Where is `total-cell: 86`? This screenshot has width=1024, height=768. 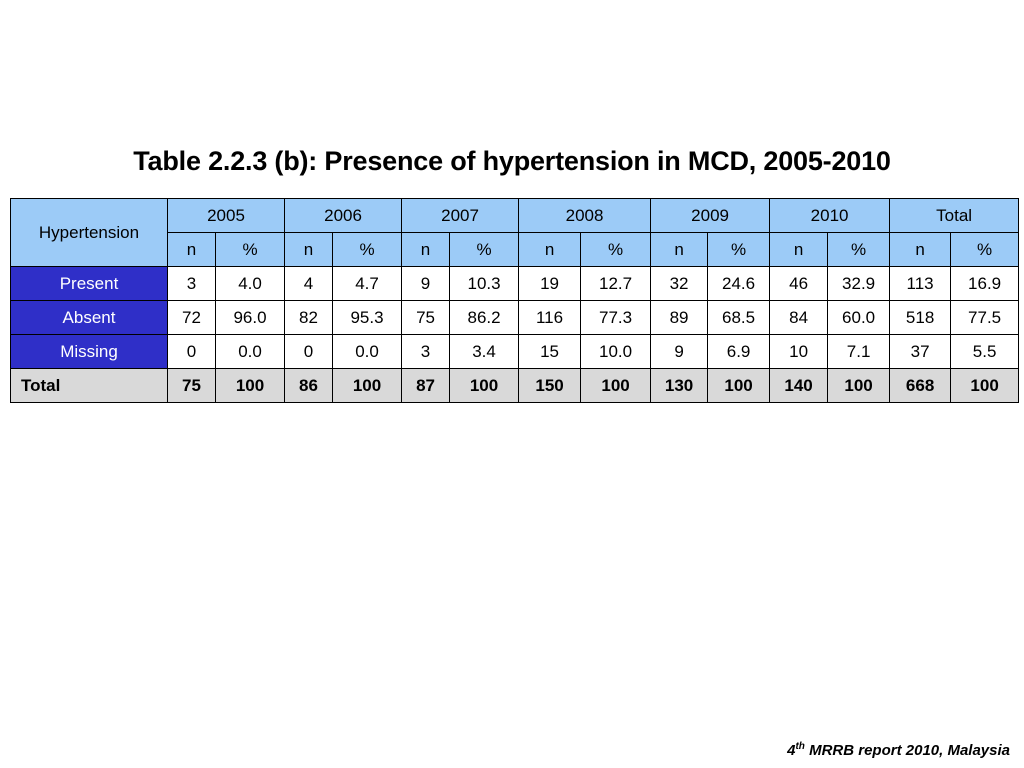
total-cell: 86 is located at coordinates (309, 385).